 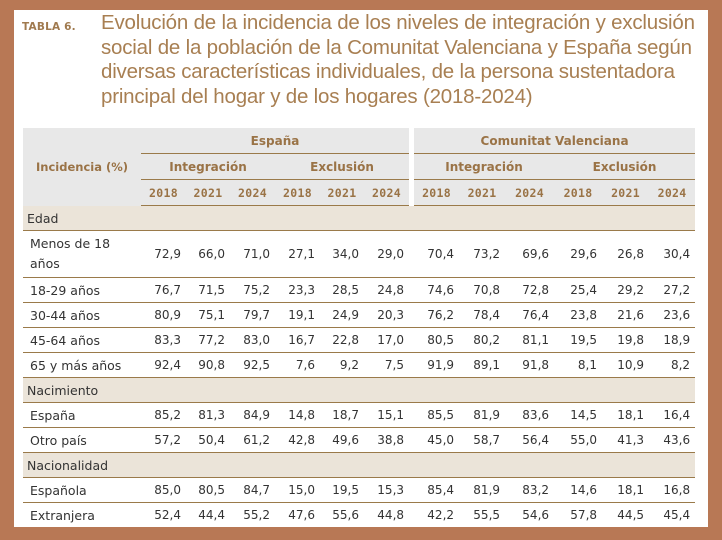 I want to click on value-cell: 7,6, so click(x=297, y=365).